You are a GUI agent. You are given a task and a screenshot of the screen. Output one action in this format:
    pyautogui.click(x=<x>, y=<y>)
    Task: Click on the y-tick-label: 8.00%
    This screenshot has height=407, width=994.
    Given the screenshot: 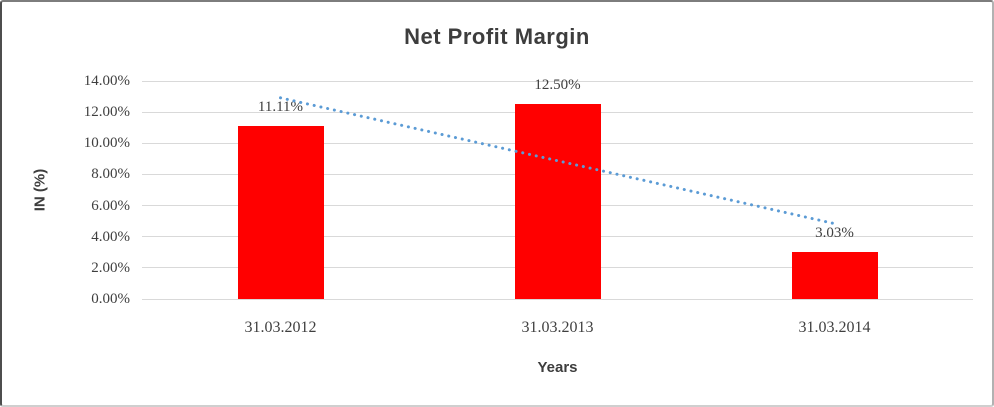 What is the action you would take?
    pyautogui.click(x=110, y=174)
    